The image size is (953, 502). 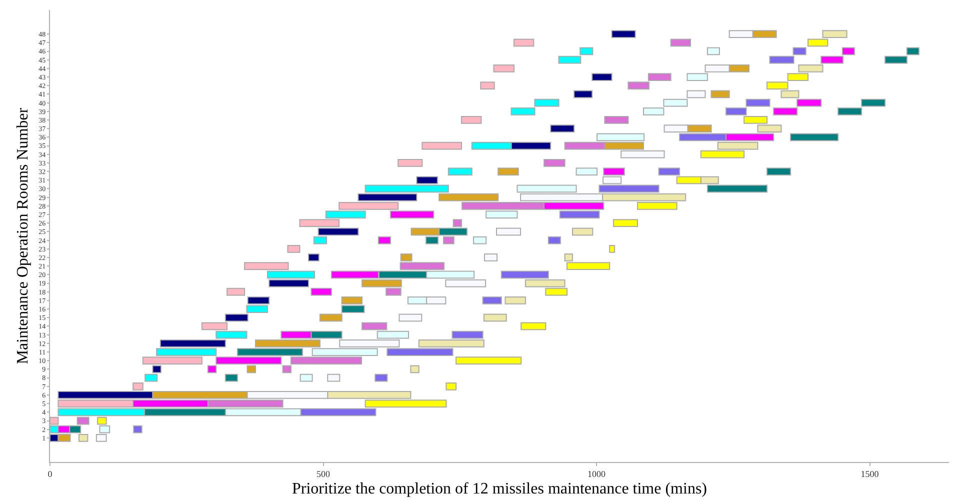 I want to click on y-axis-title: Maintenance Operation Rooms Number, so click(x=23, y=235).